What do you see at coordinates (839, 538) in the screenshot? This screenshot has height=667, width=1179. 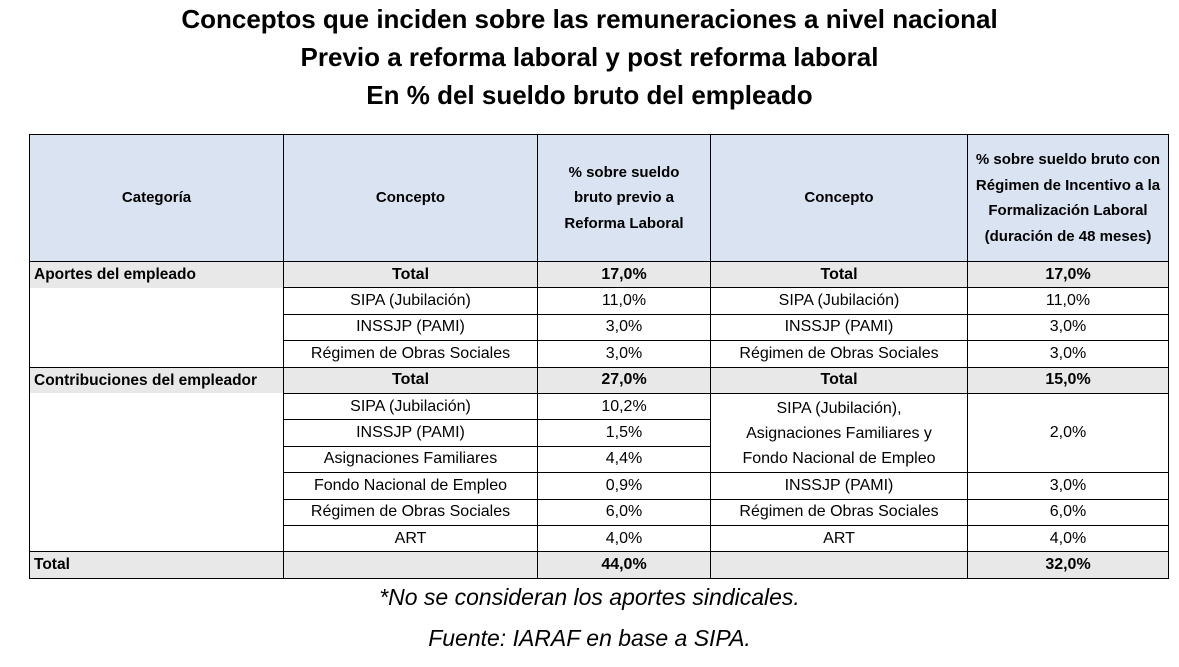 I see `concepto-post: ART` at bounding box center [839, 538].